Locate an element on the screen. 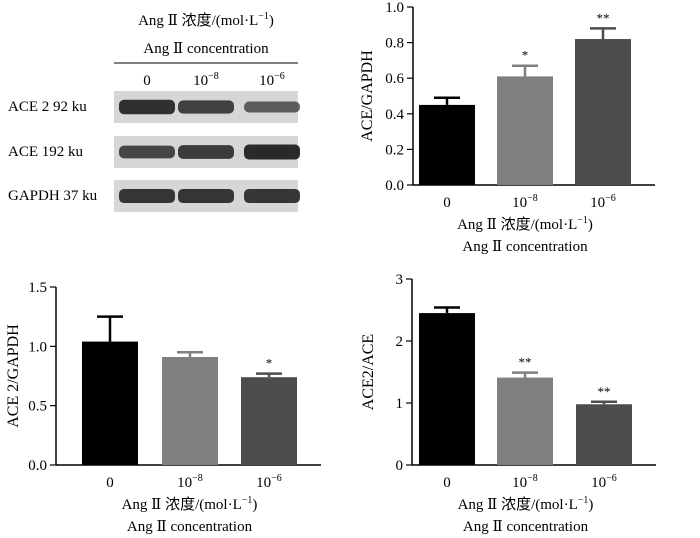  y-tick-label: 0.2 is located at coordinates (394, 150).